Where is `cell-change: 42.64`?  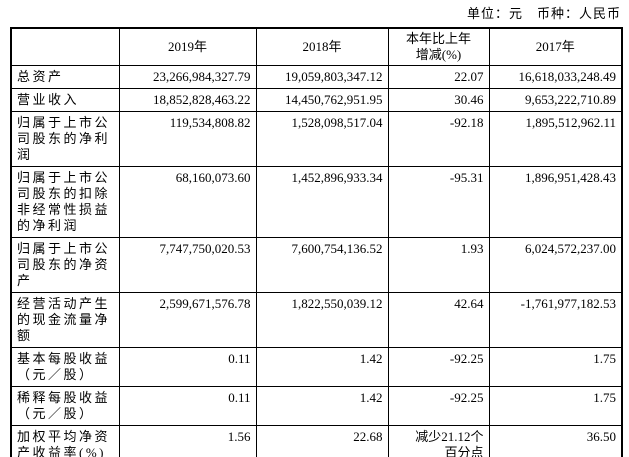
cell-change: 42.64 is located at coordinates (438, 320).